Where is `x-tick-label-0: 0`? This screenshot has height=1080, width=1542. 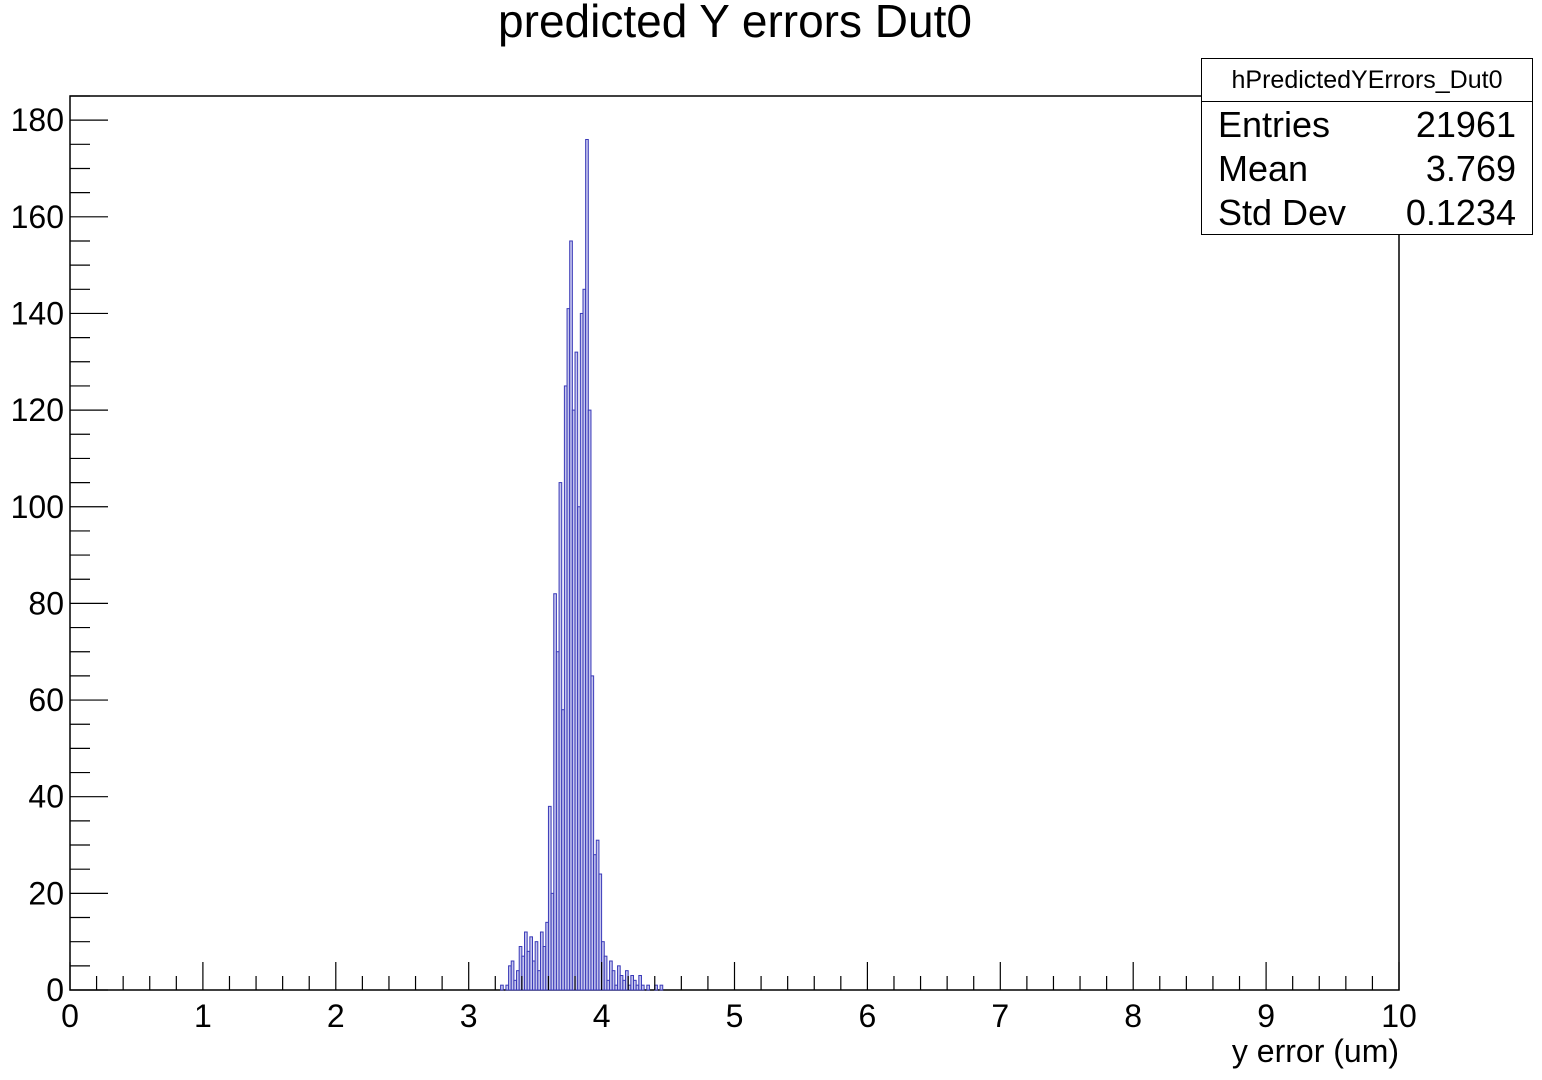 x-tick-label-0: 0 is located at coordinates (70, 1016).